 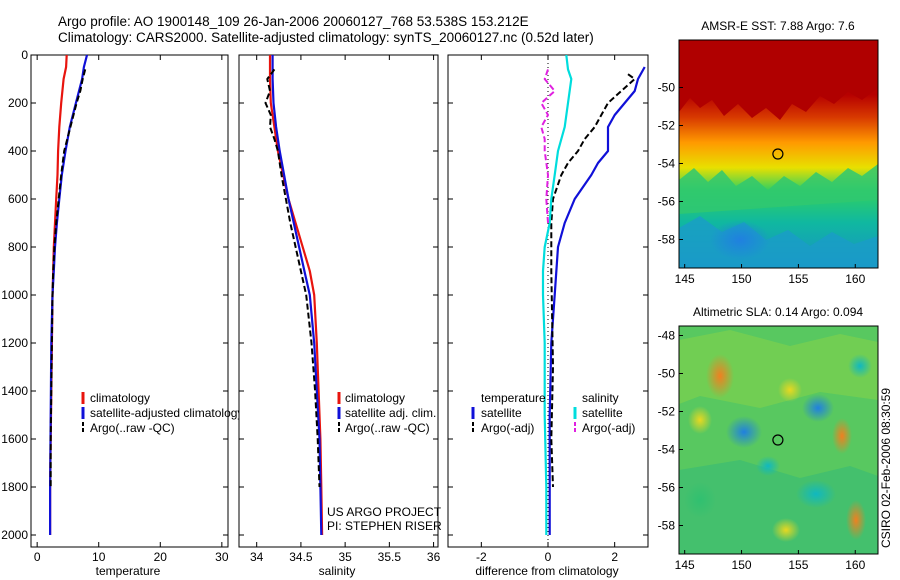 I want to click on temperature-xlabel: temperature, so click(x=128, y=571).